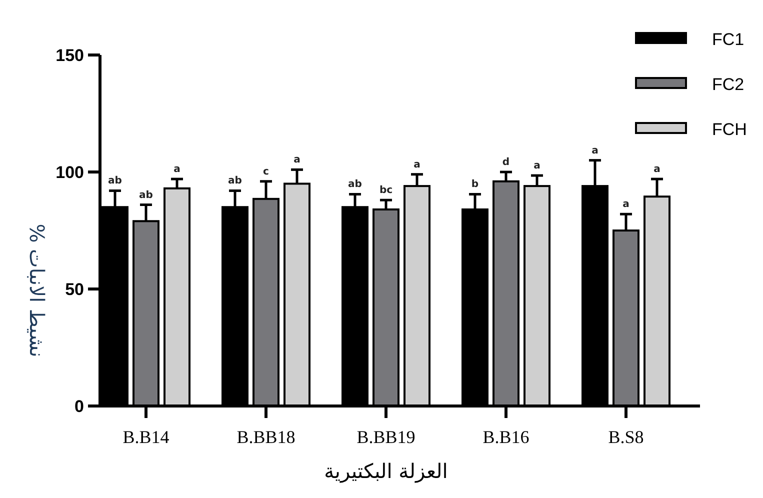 This screenshot has height=498, width=763. Describe the element at coordinates (79, 406) in the screenshot. I see `y-tick-label: 0` at that location.